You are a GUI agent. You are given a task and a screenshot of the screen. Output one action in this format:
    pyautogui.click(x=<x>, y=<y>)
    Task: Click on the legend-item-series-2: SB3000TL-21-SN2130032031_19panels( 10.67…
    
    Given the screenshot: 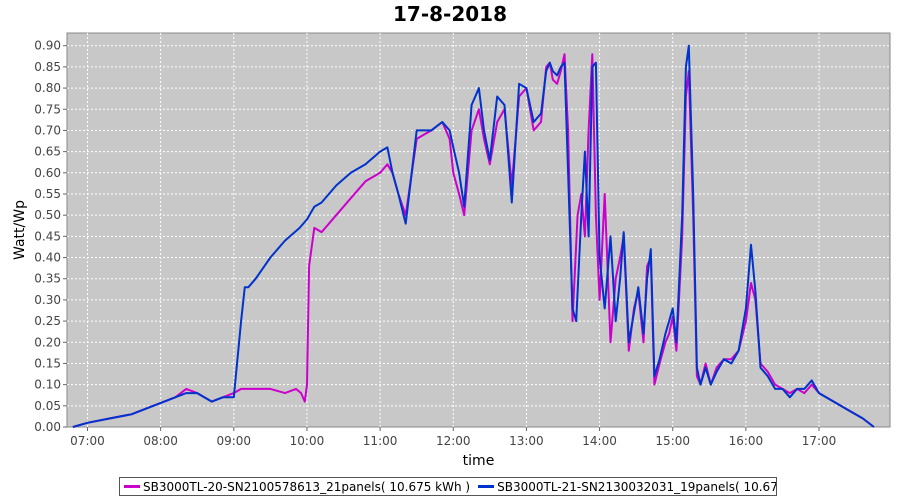 What is the action you would take?
    pyautogui.click(x=625, y=486)
    